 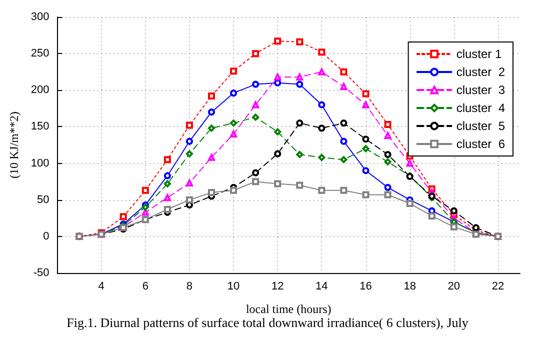 What do you see at coordinates (145, 286) in the screenshot?
I see `x-tick-label: 6` at bounding box center [145, 286].